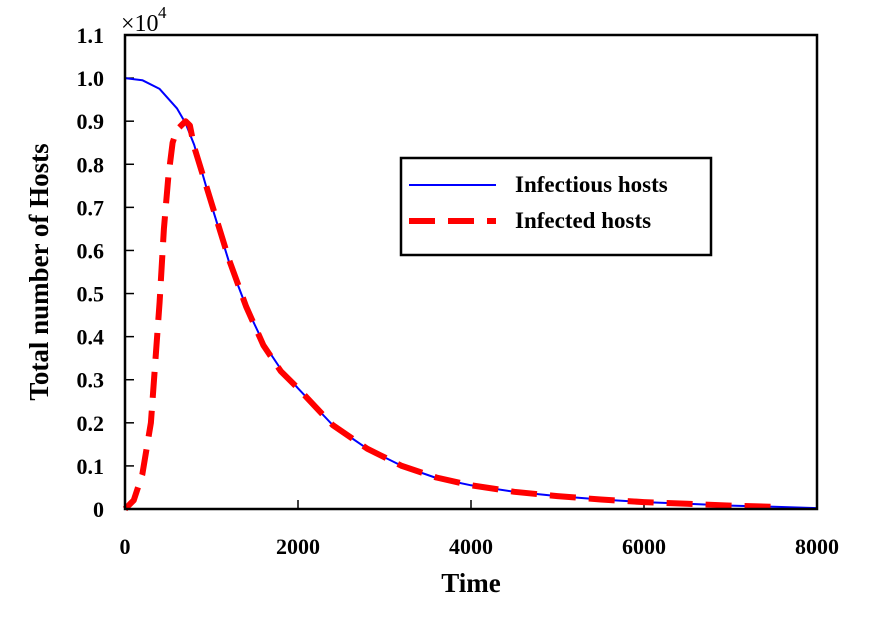 This screenshot has height=617, width=892. I want to click on y-tick-label: 1.1, so click(91, 35).